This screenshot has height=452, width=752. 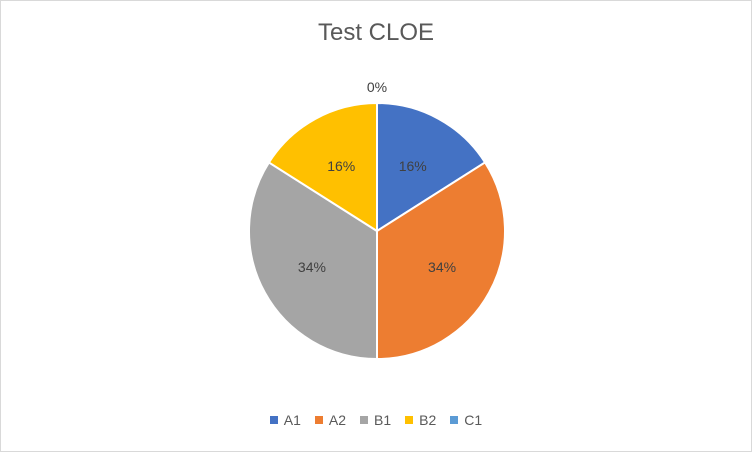 What do you see at coordinates (383, 420) in the screenshot?
I see `legend-label: B1` at bounding box center [383, 420].